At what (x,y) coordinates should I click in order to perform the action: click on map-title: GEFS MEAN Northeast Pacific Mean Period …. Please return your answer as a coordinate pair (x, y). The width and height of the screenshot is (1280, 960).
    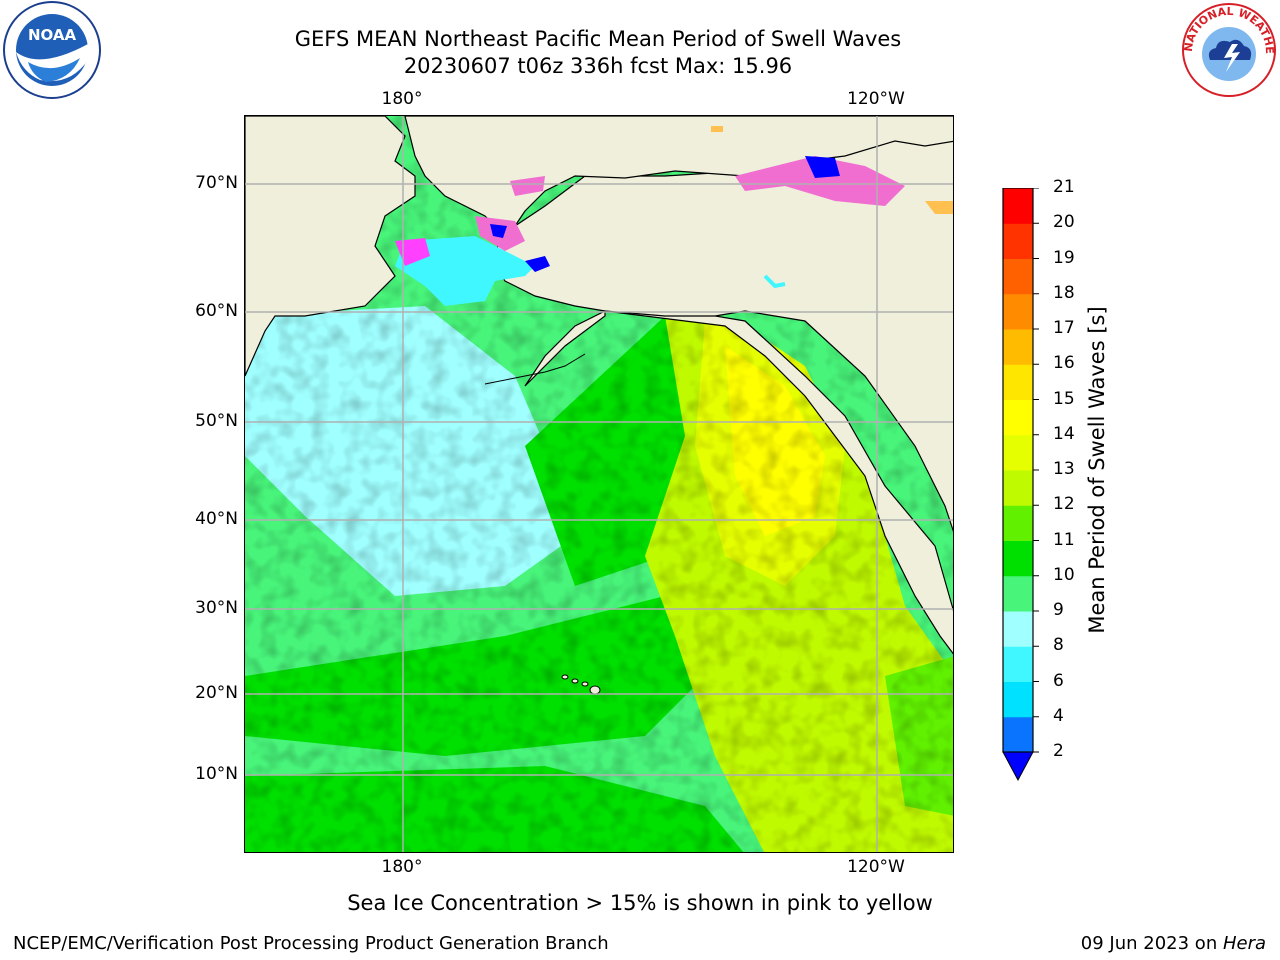
    Looking at the image, I should click on (598, 39).